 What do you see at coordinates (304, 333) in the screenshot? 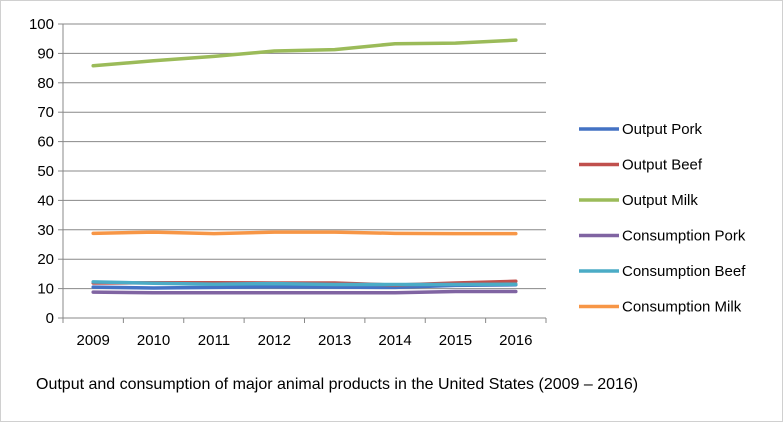
I see `x-axis-ticks: 2009 2010 2011 2012 2013 2014 2015 2016` at bounding box center [304, 333].